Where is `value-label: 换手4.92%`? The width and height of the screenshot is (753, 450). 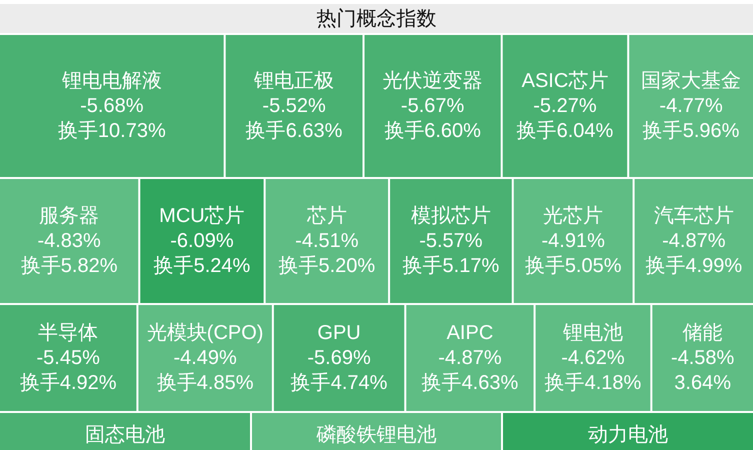
value-label: 换手4.92% is located at coordinates (68, 383).